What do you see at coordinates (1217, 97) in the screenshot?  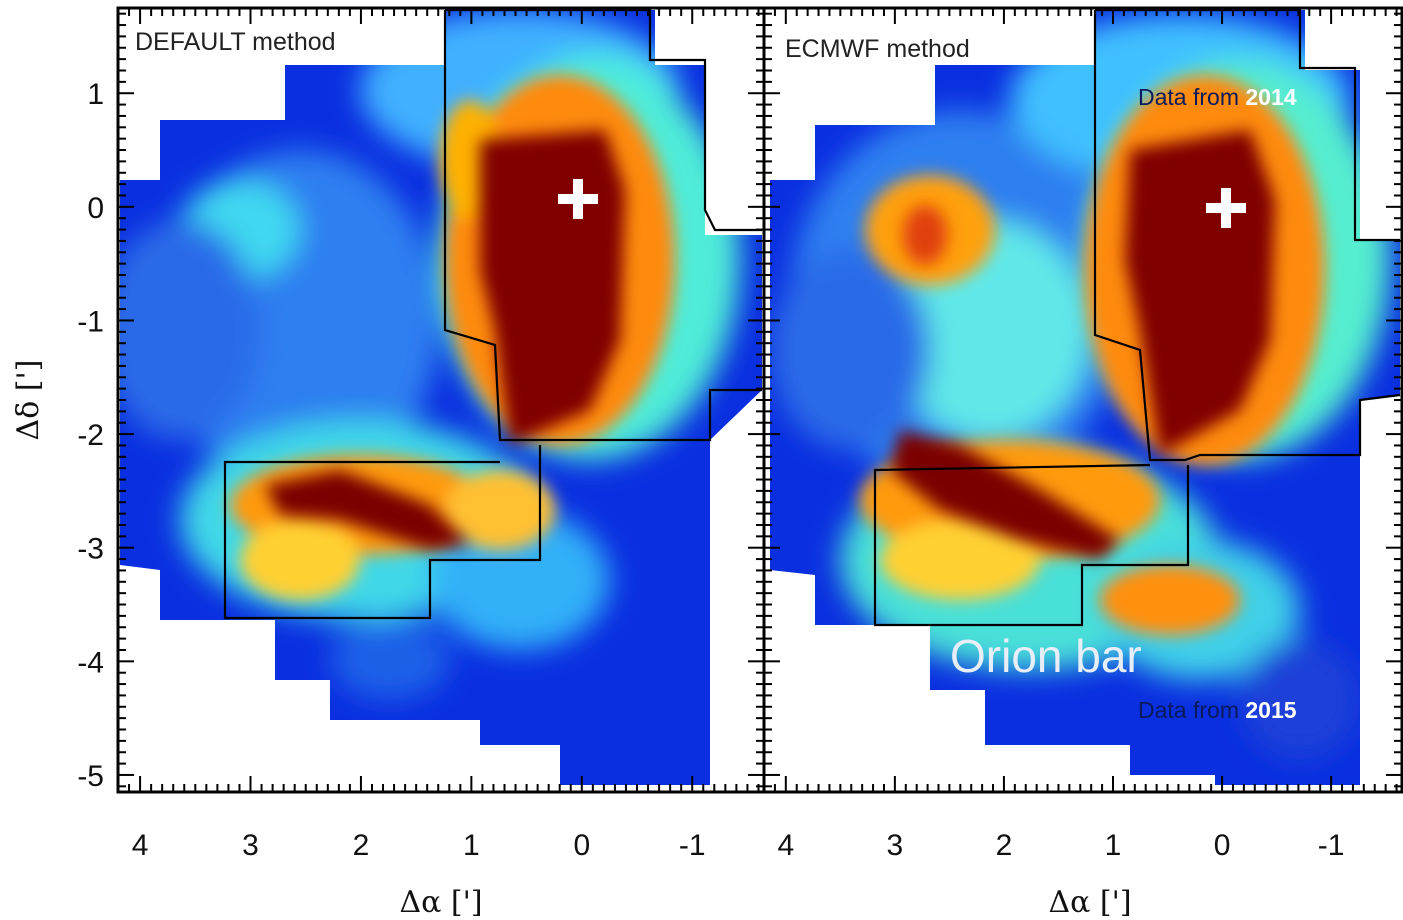 I see `annotation-2014: Data from 2014` at bounding box center [1217, 97].